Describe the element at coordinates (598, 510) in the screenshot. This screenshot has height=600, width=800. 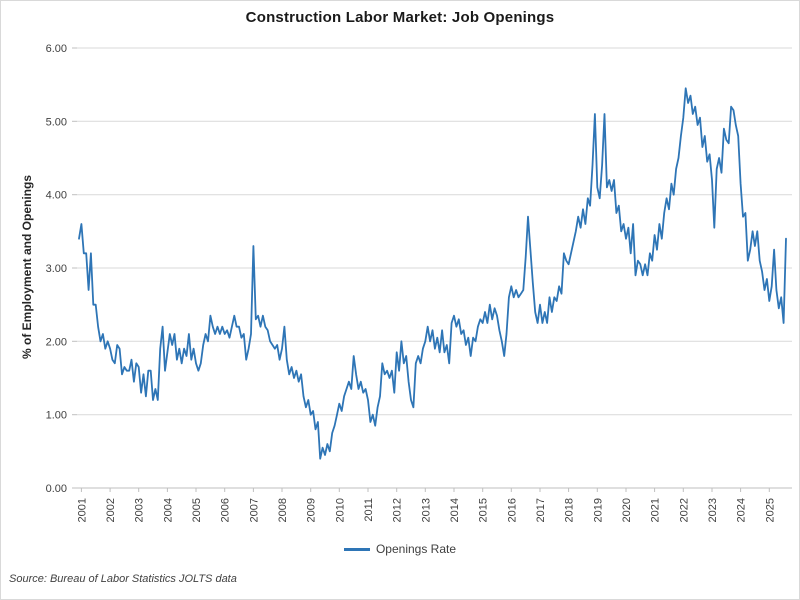
I see `x-tick-label: 2019` at that location.